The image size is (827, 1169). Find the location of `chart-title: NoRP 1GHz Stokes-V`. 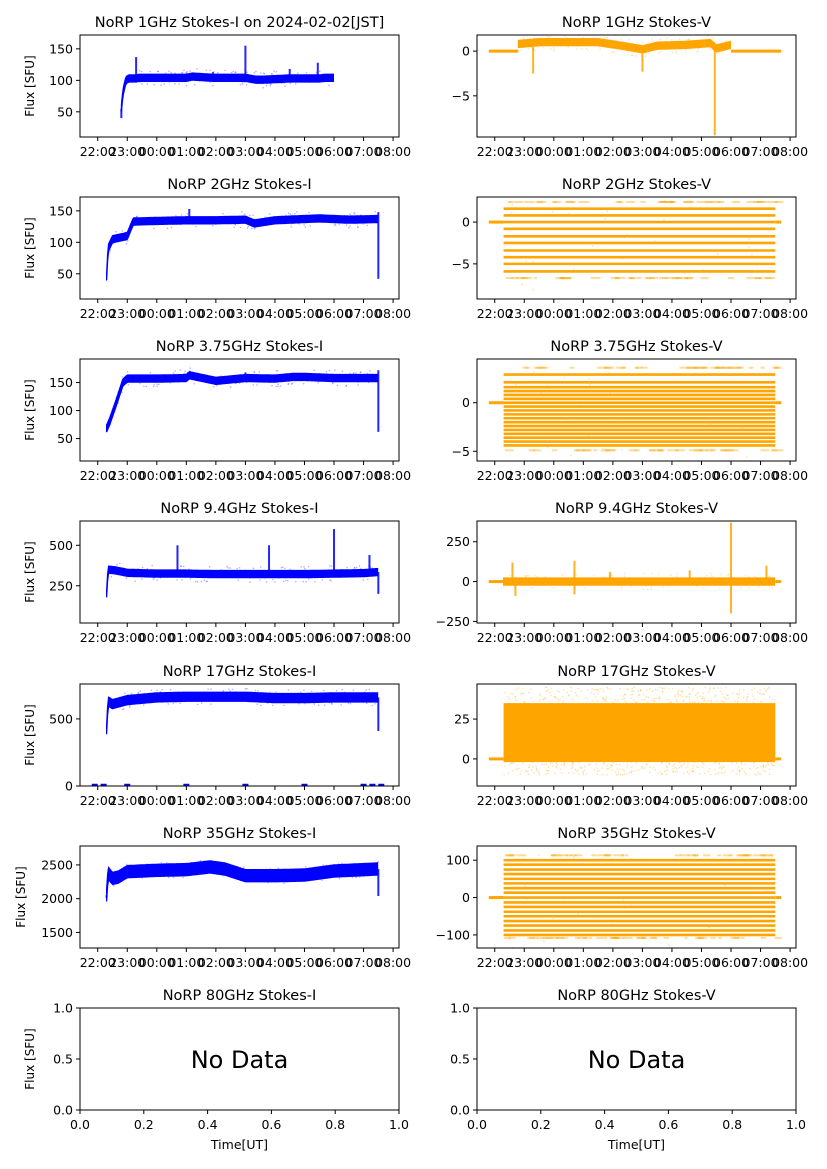

chart-title: NoRP 1GHz Stokes-V is located at coordinates (636, 23).